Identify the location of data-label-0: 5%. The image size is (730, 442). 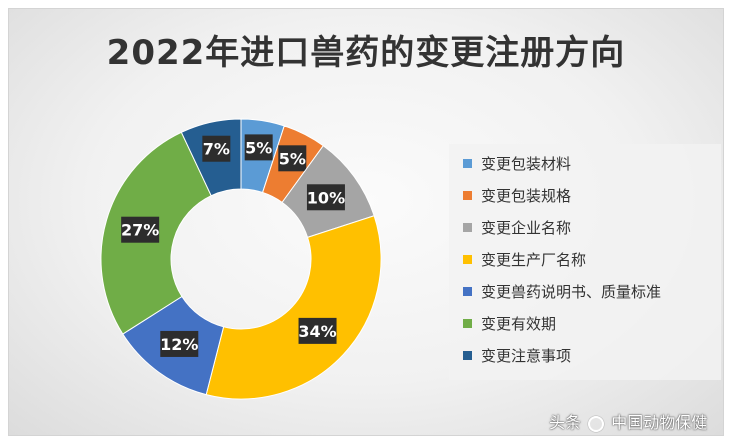
(258, 147).